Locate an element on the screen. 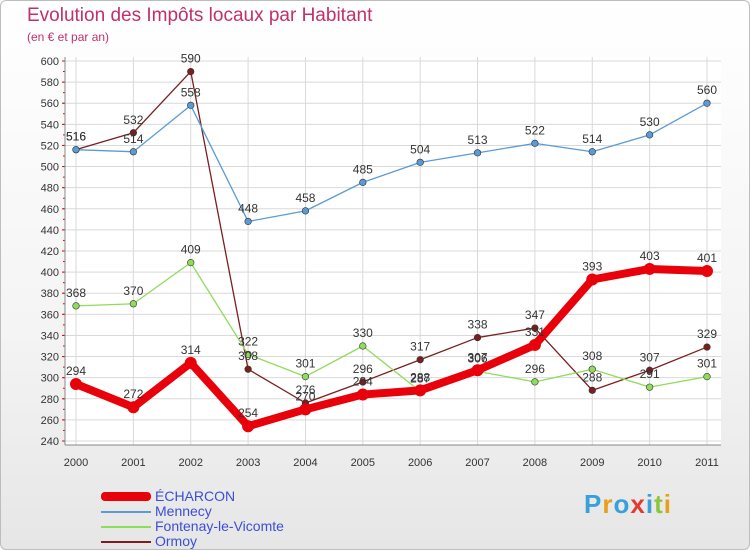  data-label-0: 272 is located at coordinates (133, 394).